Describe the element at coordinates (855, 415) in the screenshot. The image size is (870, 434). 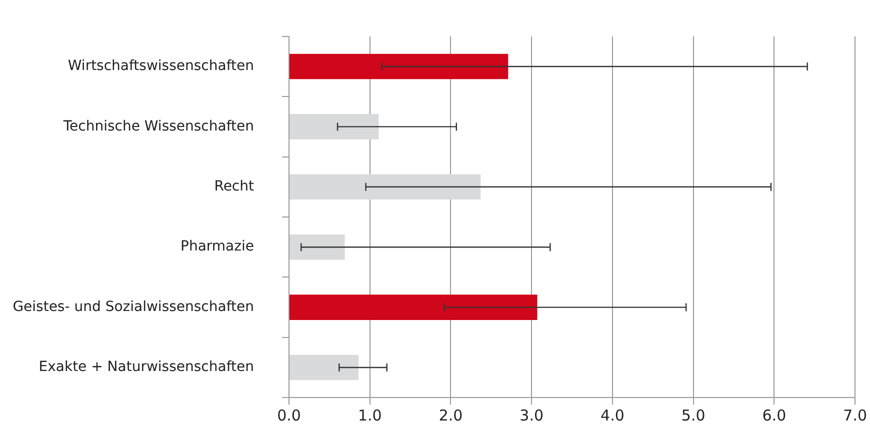
I see `x-tick-label: 7.0` at that location.